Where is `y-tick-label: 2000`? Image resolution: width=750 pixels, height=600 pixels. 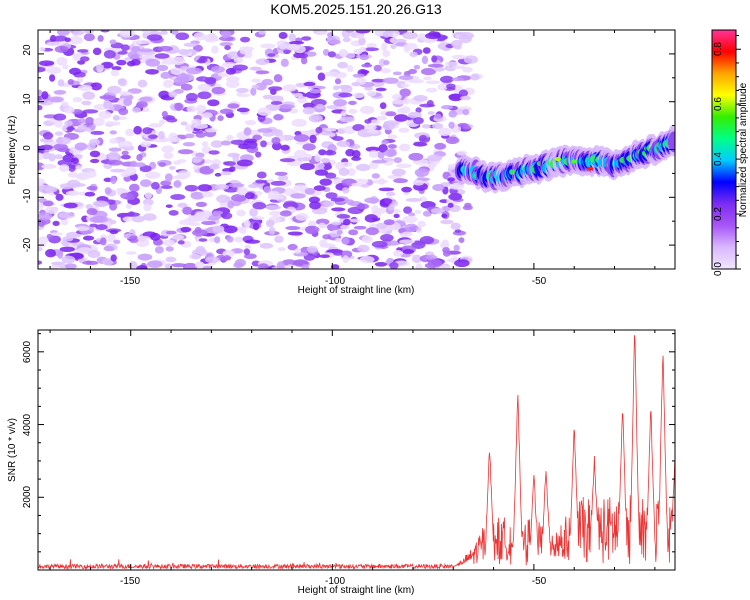
y-tick-label: 2000 is located at coordinates (27, 496).